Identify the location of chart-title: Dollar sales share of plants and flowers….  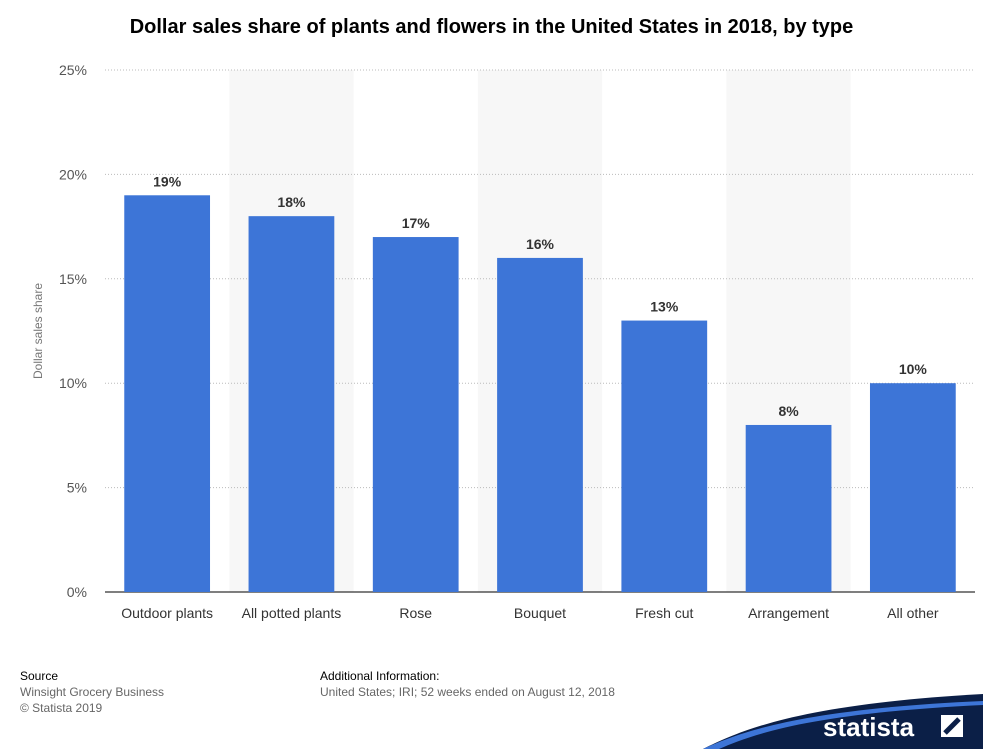
(491, 27).